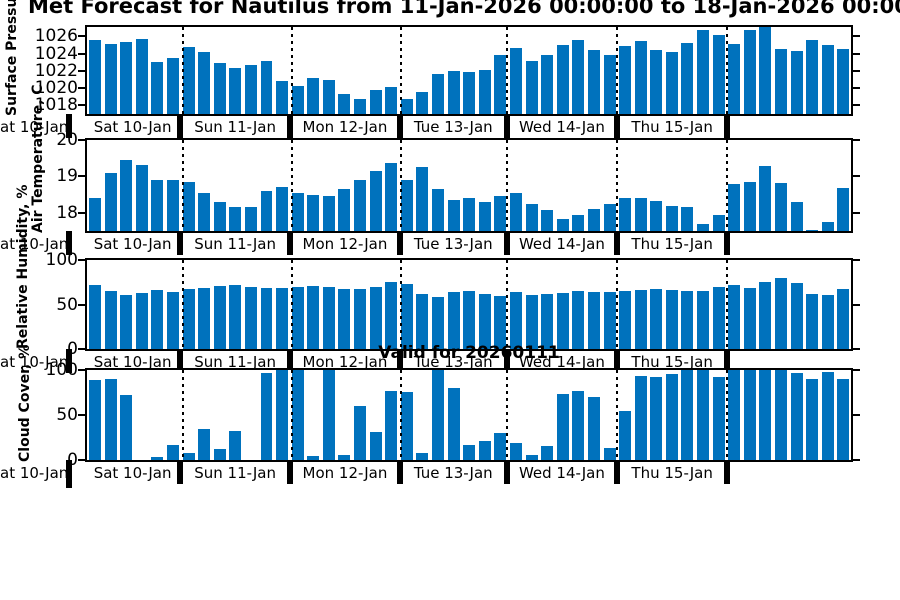 The height and width of the screenshot is (600, 900). Describe the element at coordinates (61, 370) in the screenshot. I see `y-tick-label: 100` at that location.